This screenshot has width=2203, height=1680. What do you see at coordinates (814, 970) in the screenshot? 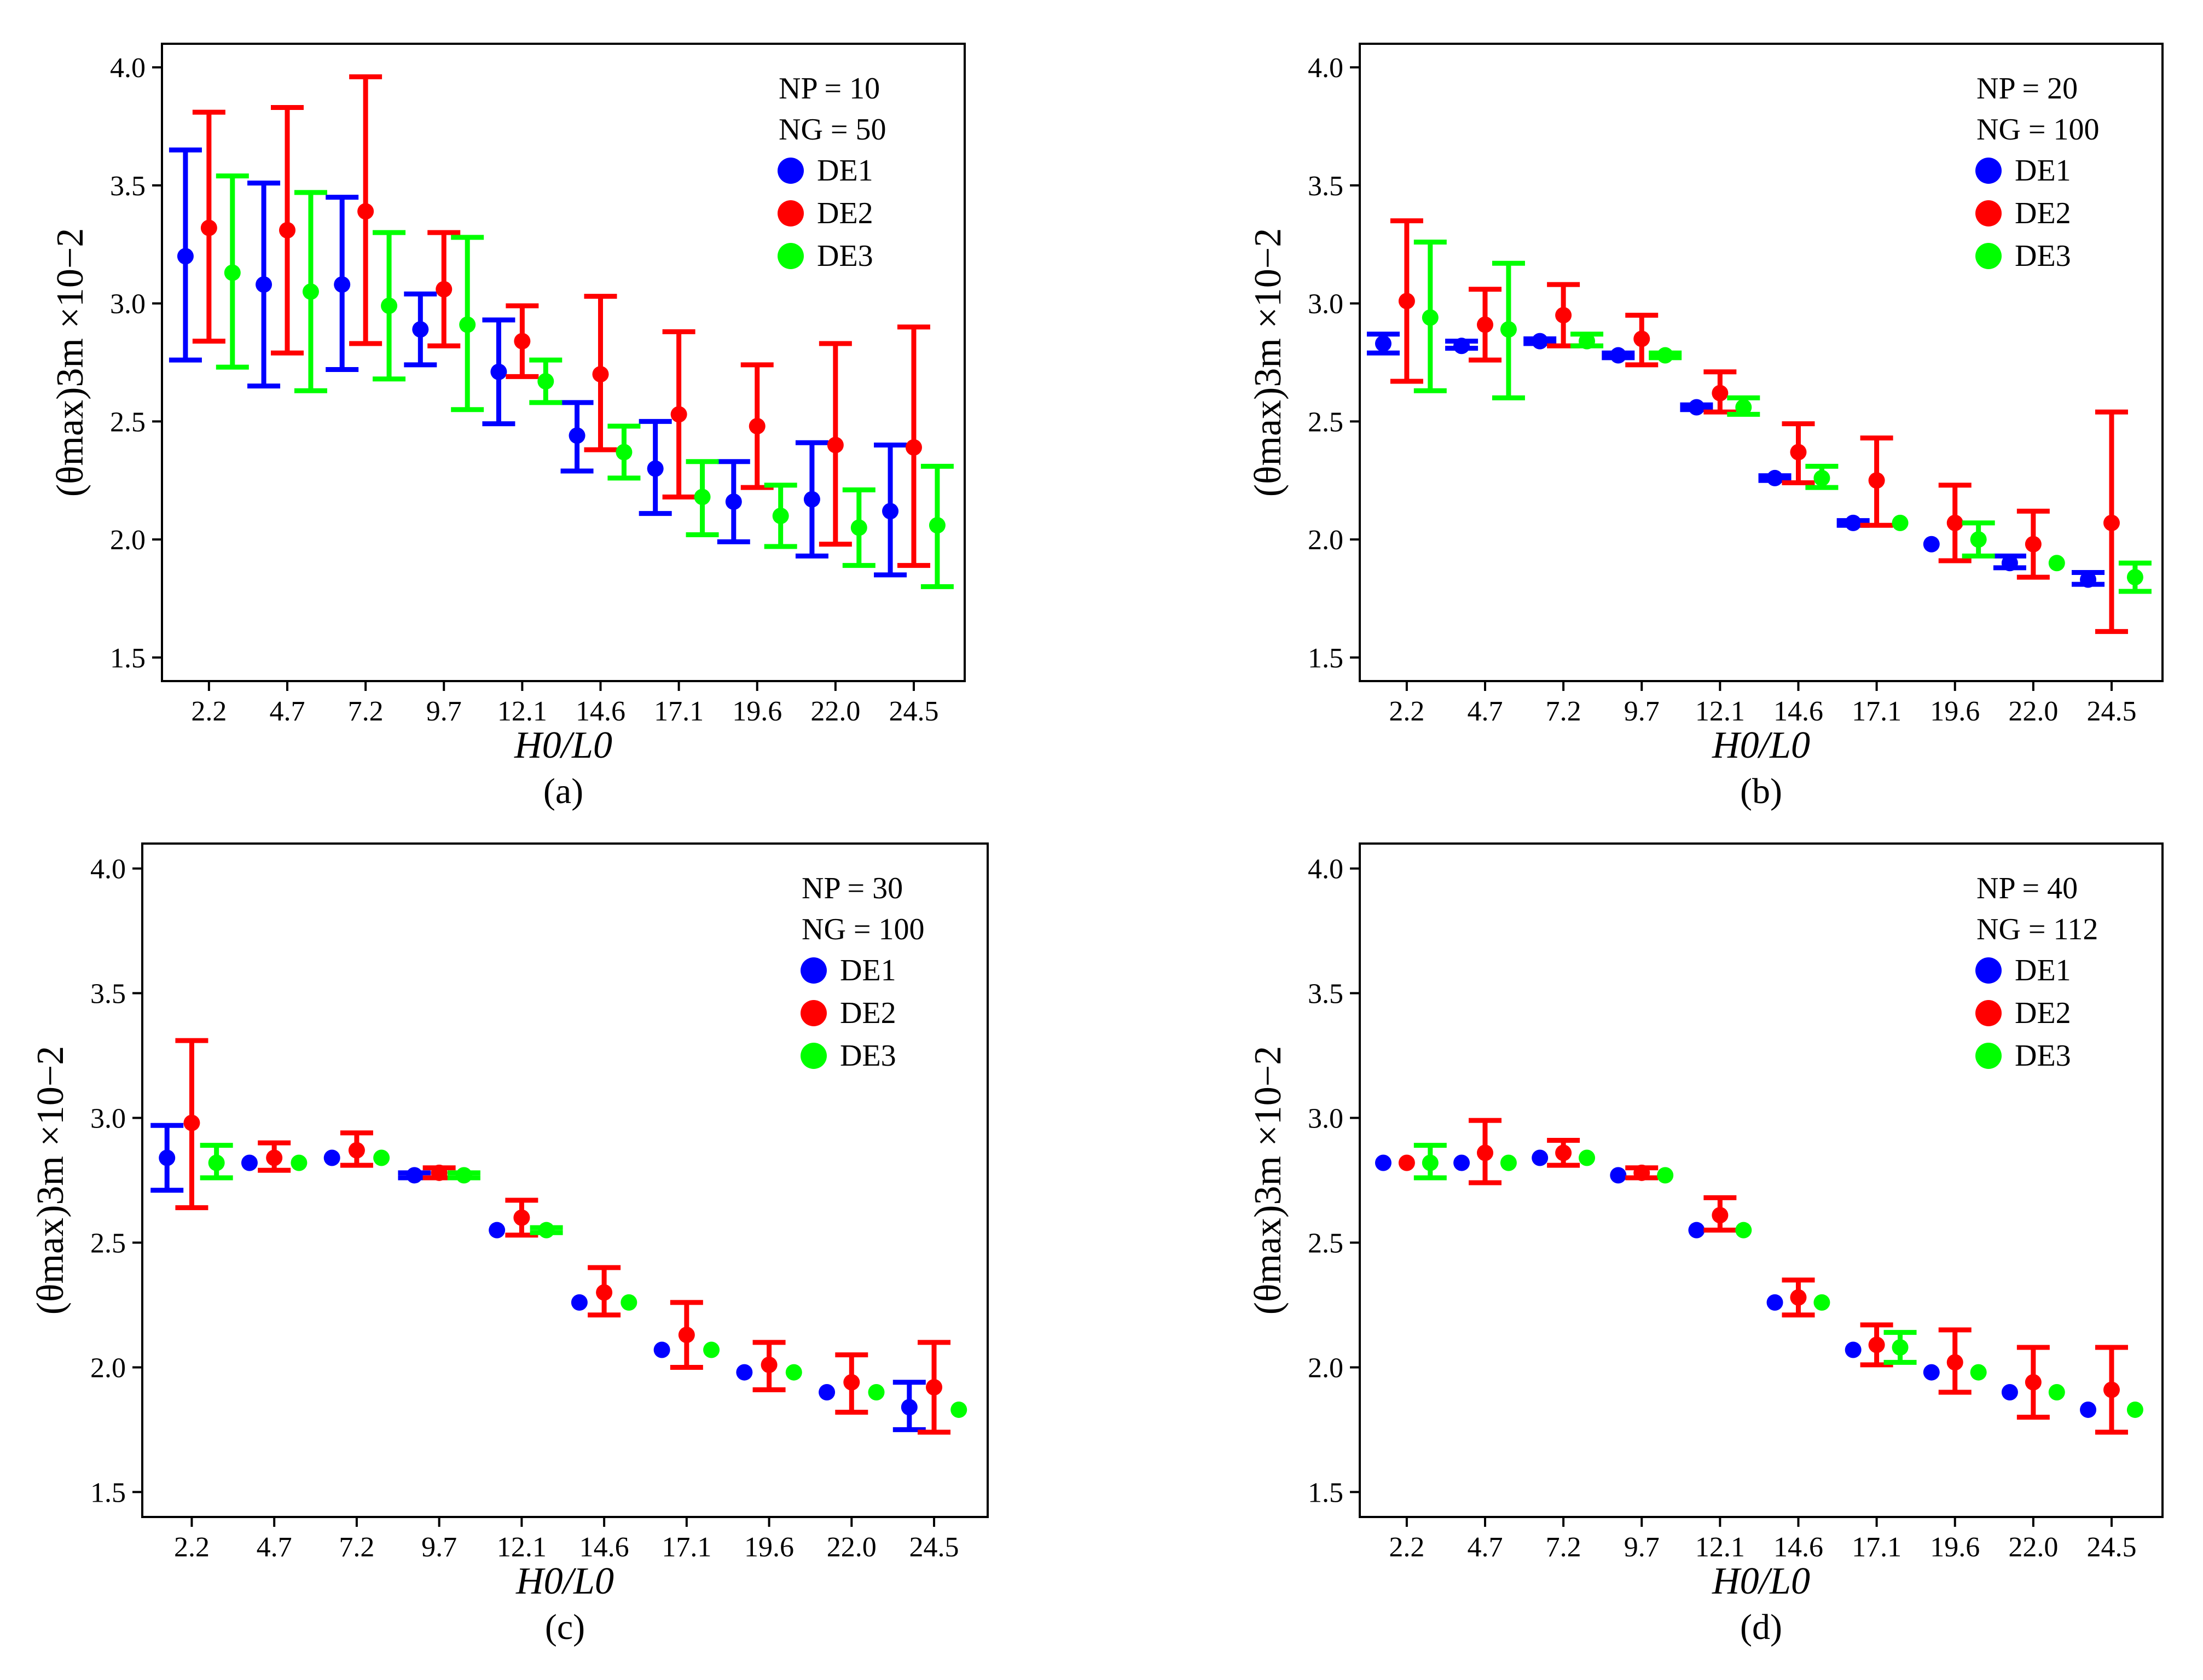
I see `legend-marker-de1` at bounding box center [814, 970].